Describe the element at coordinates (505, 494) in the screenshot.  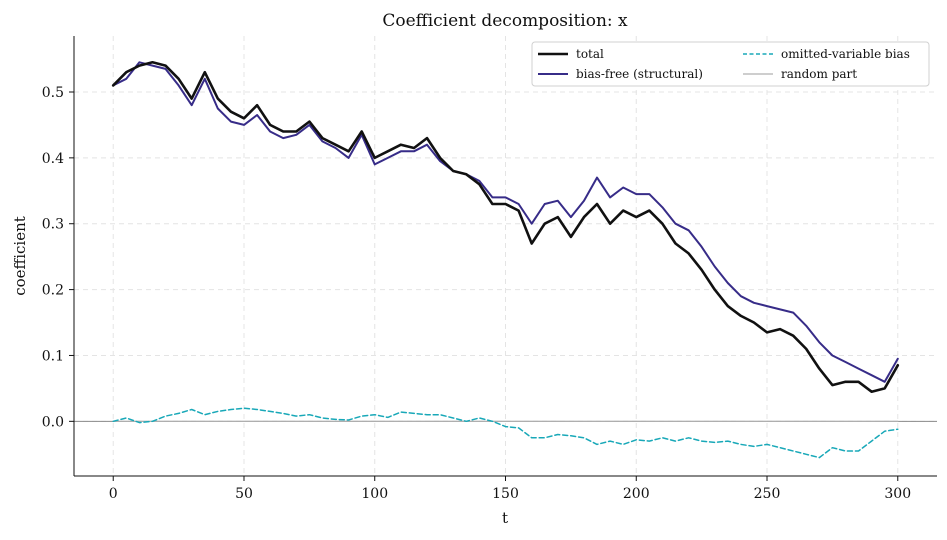
I see `x-tick-label: 150` at that location.